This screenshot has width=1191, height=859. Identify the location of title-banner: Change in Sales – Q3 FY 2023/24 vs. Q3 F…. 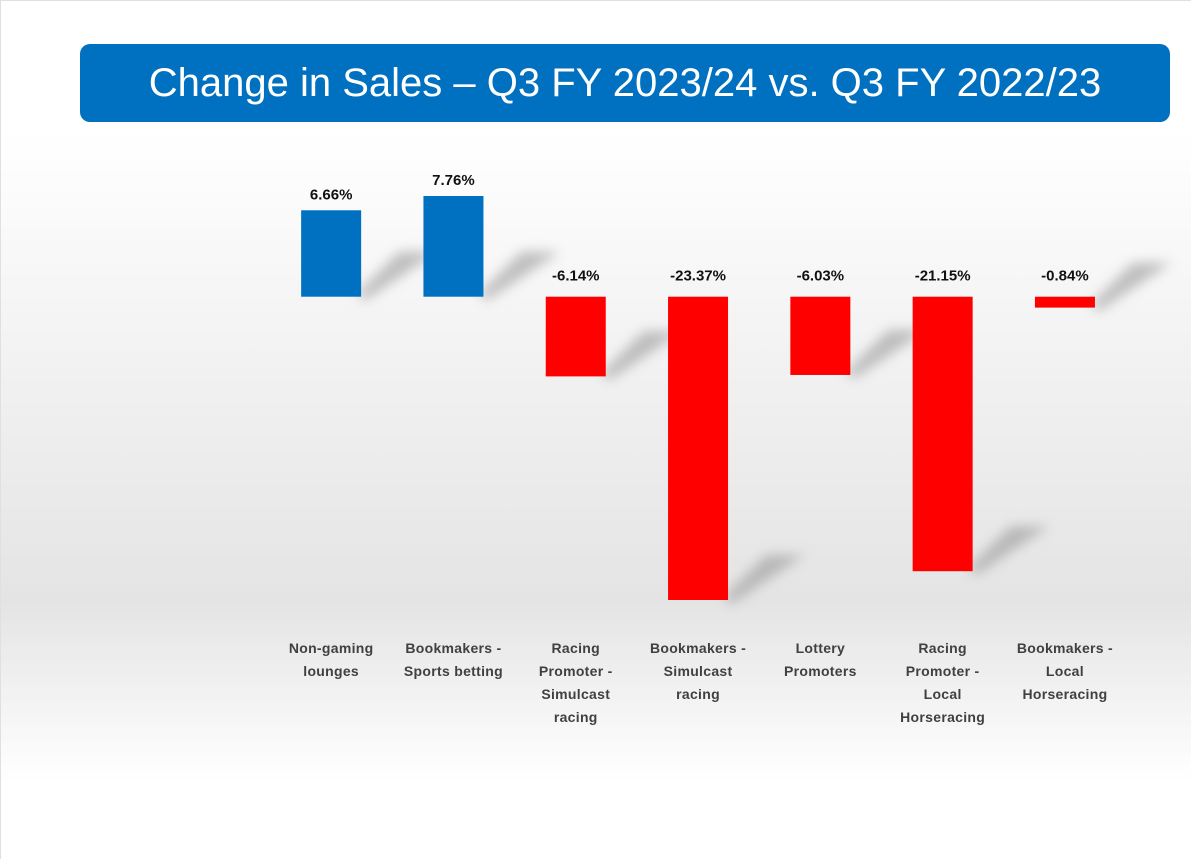
(625, 83).